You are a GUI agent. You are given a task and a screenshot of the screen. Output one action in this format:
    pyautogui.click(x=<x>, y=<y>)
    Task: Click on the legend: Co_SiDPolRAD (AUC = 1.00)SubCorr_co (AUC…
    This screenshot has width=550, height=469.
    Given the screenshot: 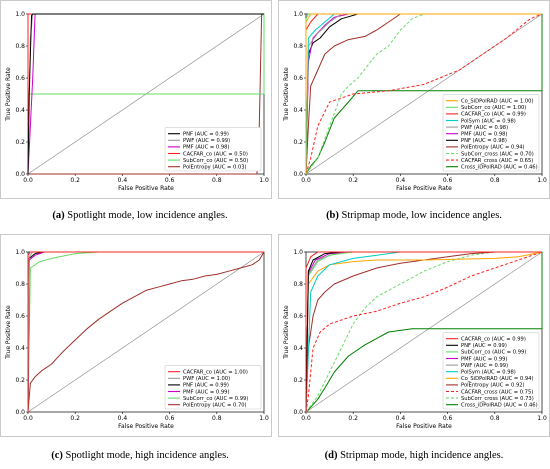 What is the action you would take?
    pyautogui.click(x=491, y=133)
    